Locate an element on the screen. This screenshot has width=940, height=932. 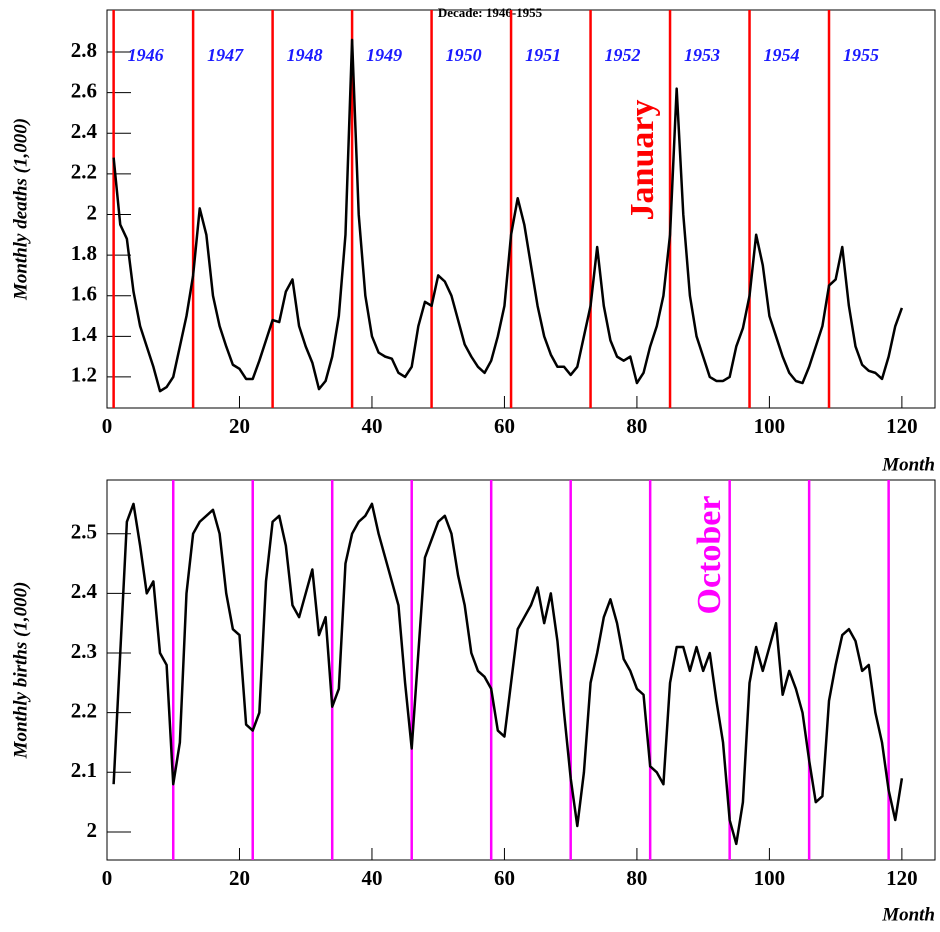
year-label: 1950 is located at coordinates (464, 55).